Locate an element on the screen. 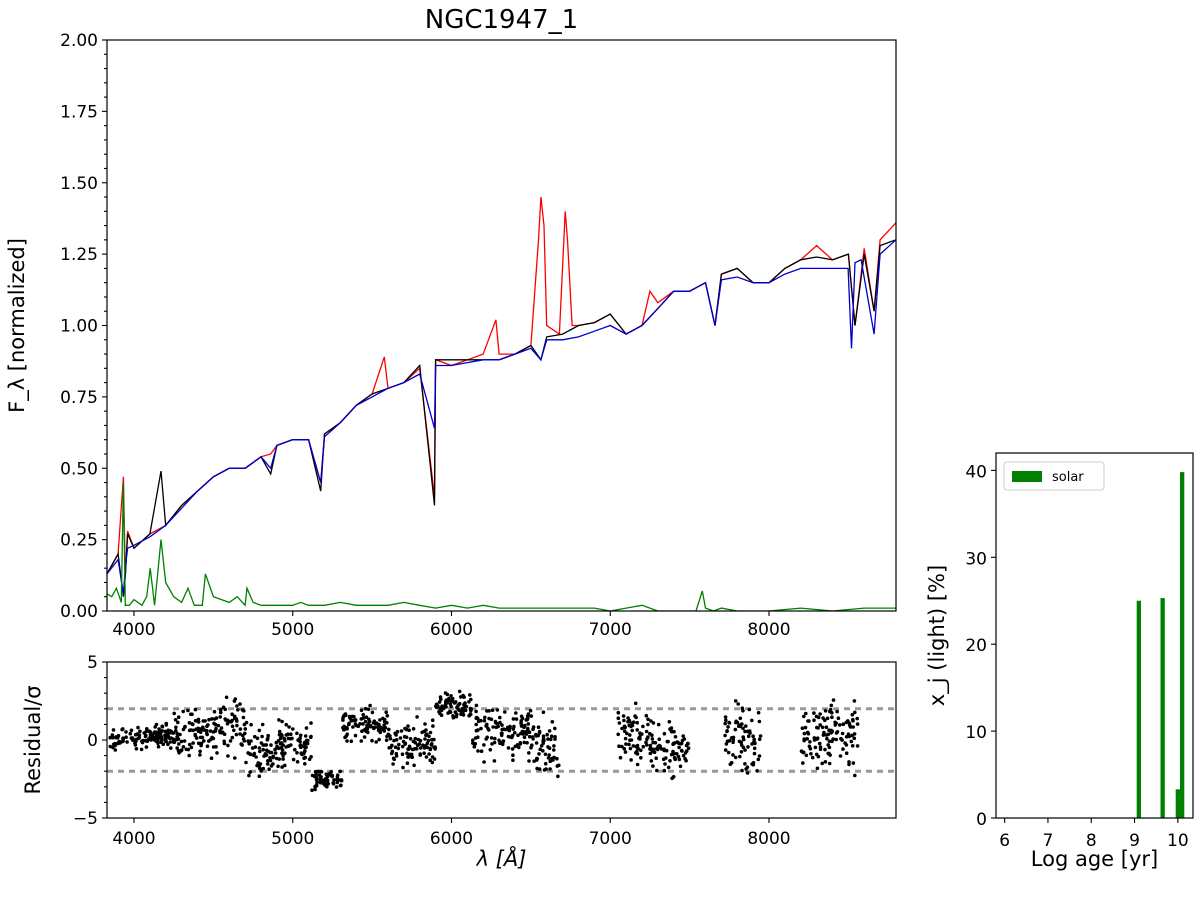 This screenshot has height=900, width=1200. y-tick-label: 0.75 is located at coordinates (79, 398).